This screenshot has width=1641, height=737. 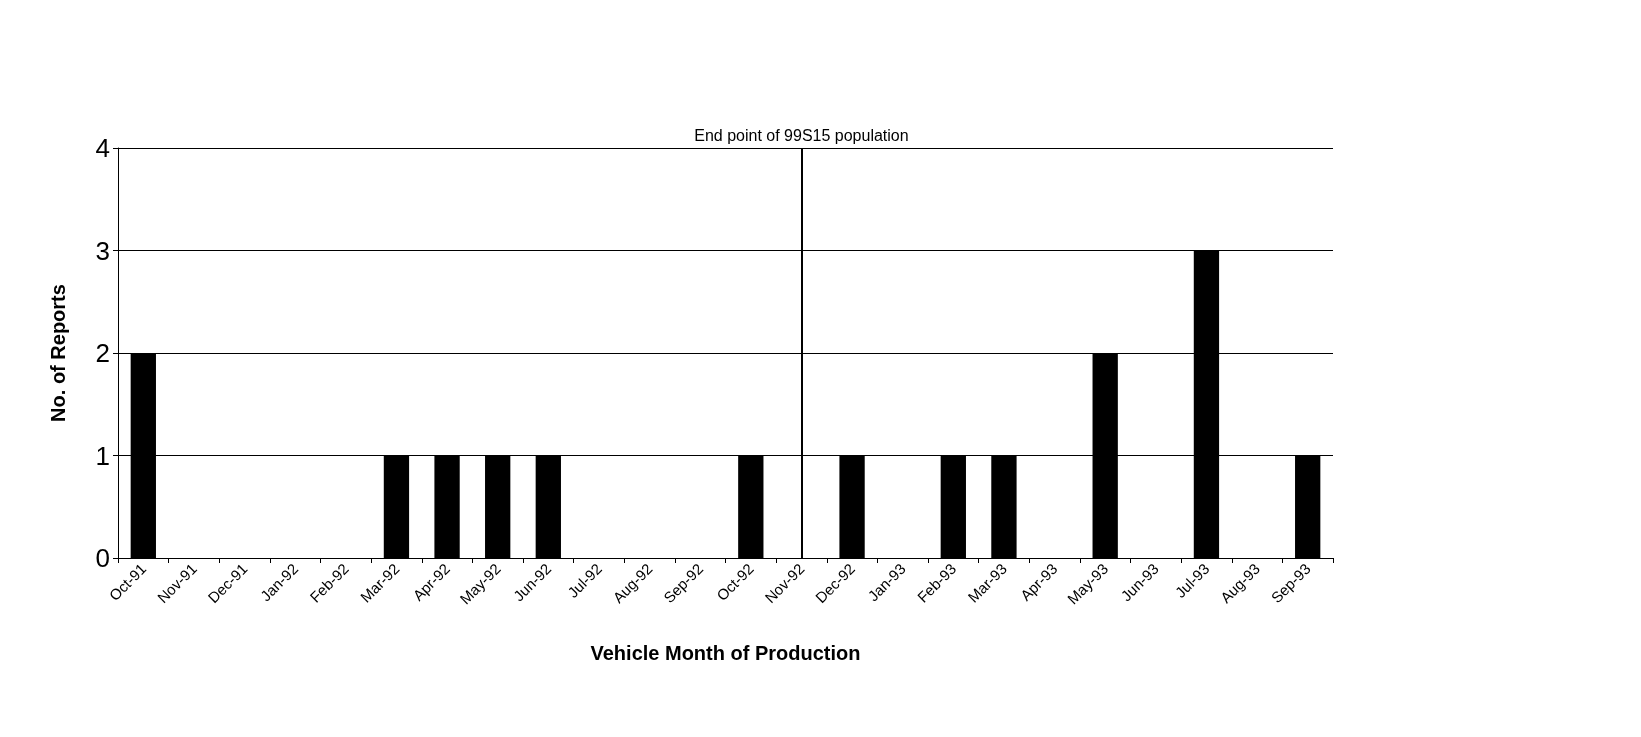 What do you see at coordinates (102, 455) in the screenshot?
I see `y-tick-label: 1` at bounding box center [102, 455].